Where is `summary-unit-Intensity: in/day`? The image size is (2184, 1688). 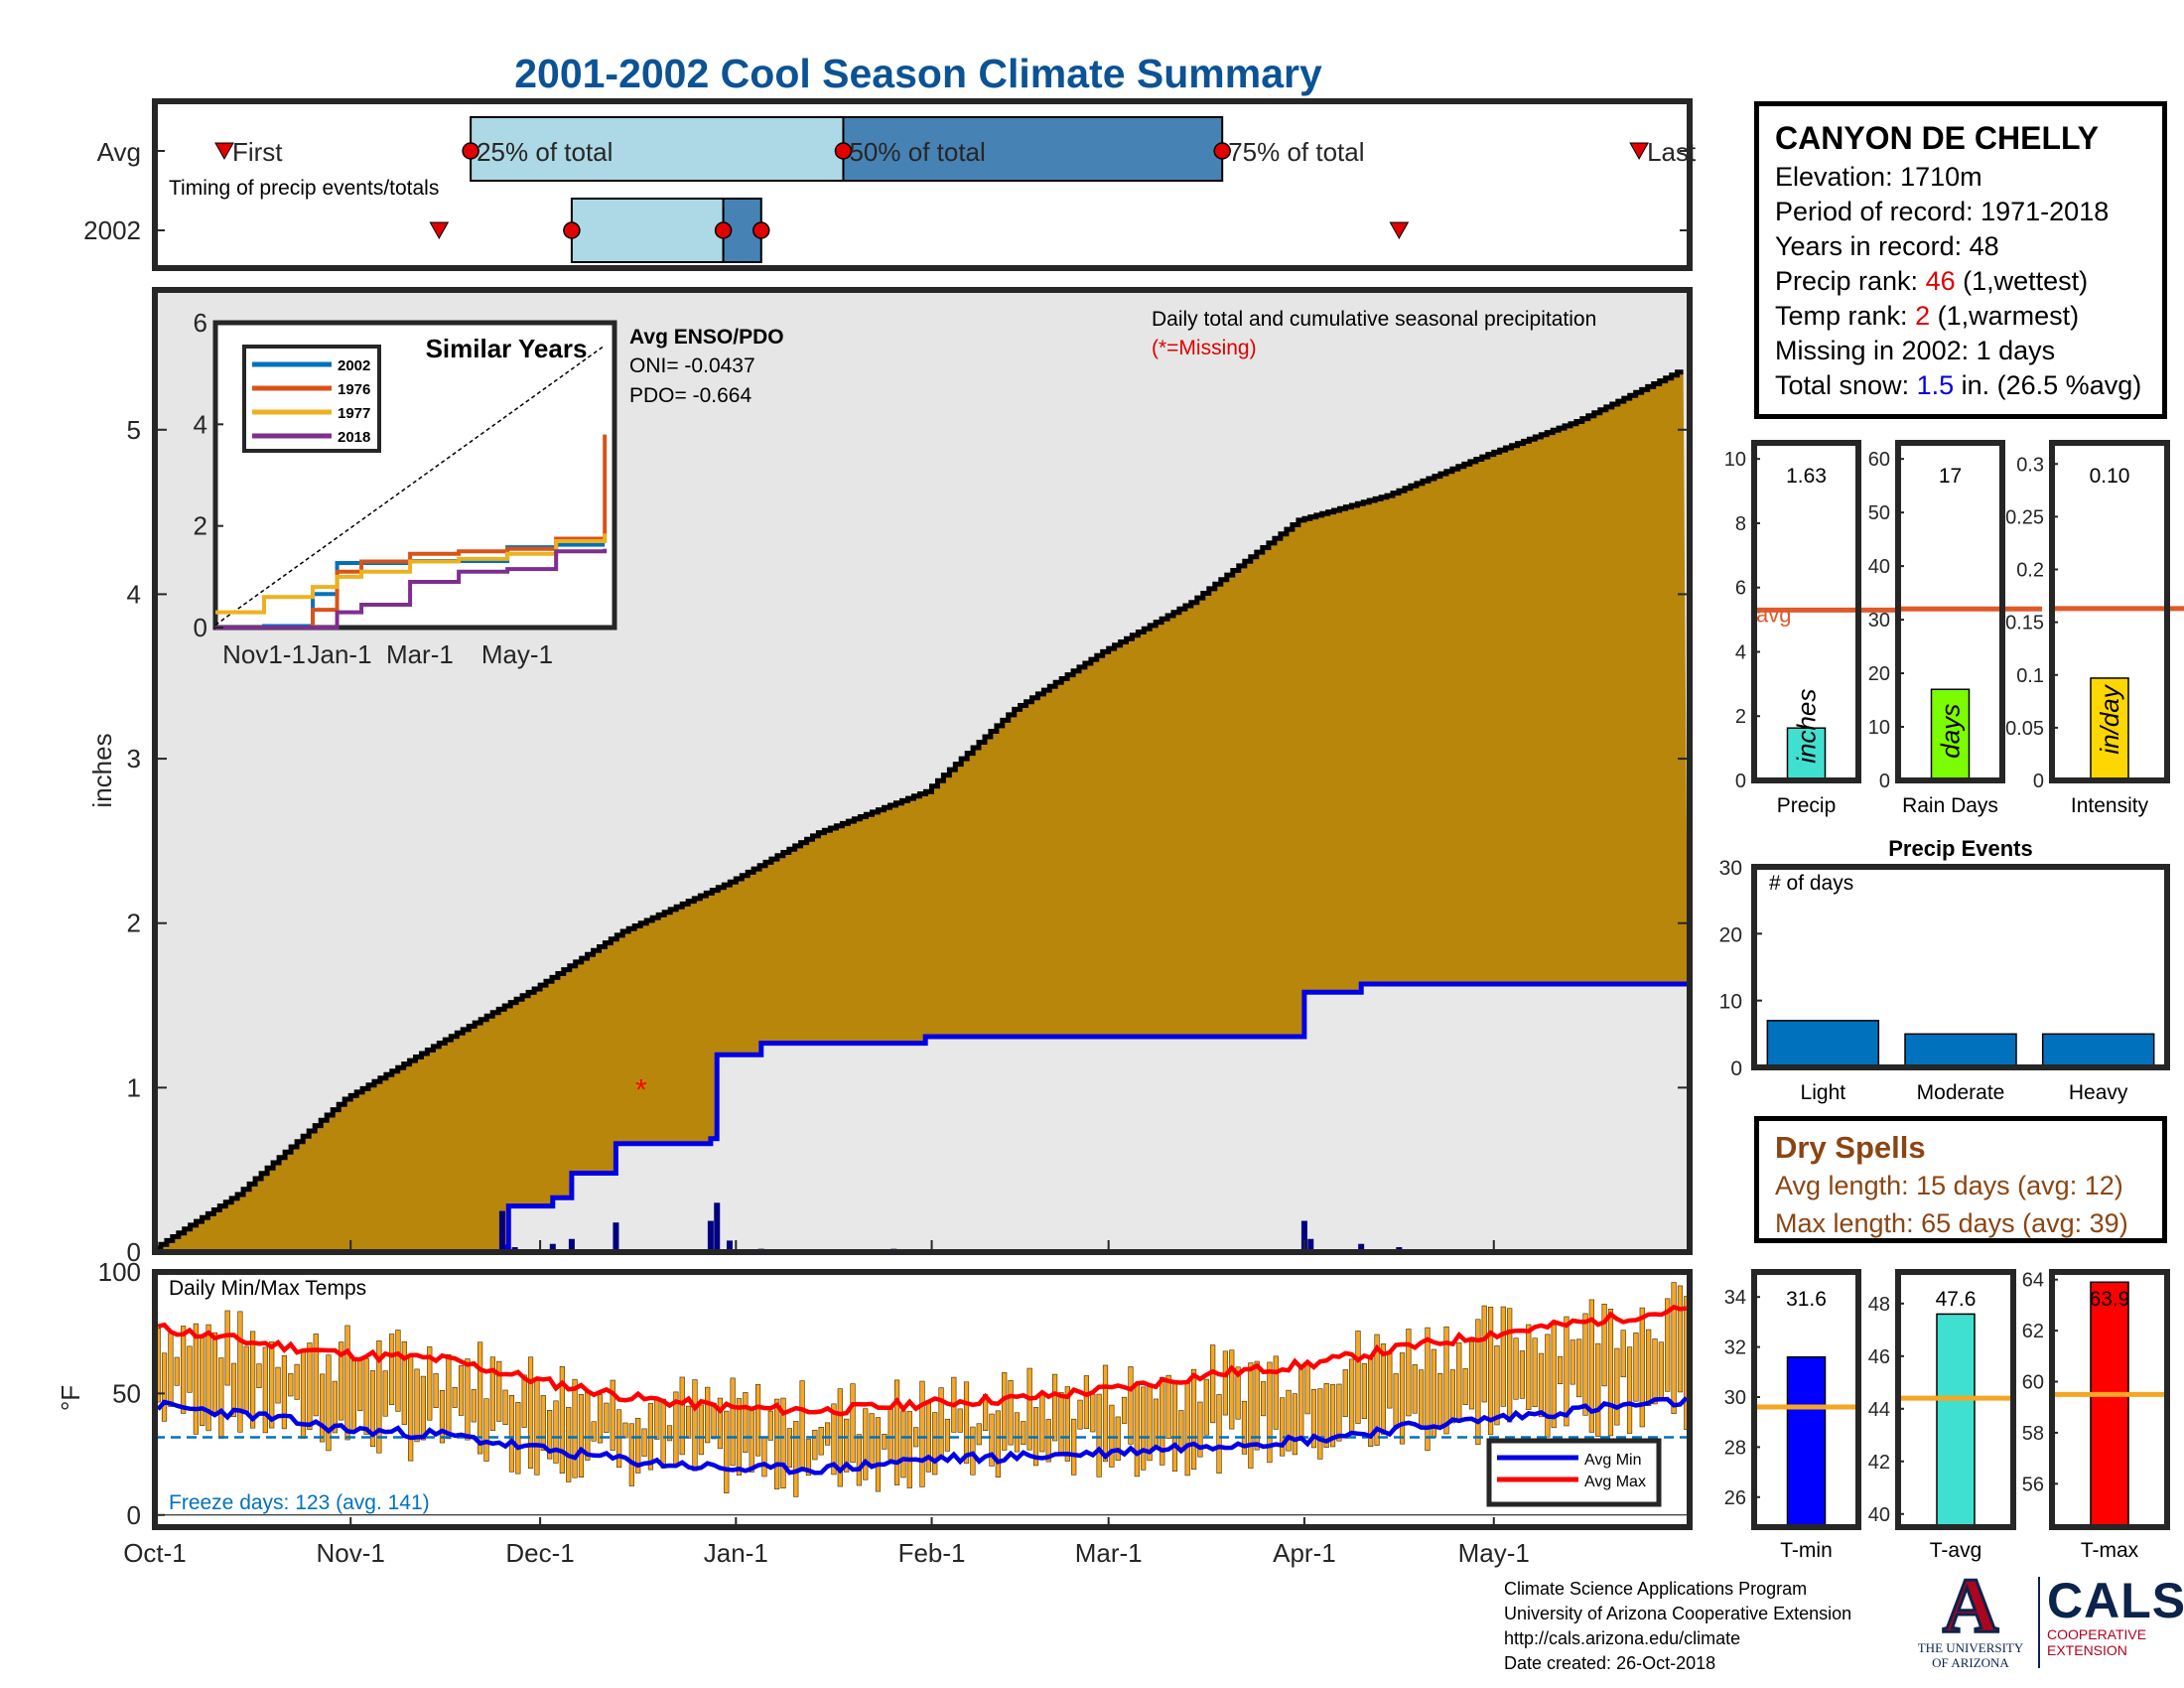 summary-unit-Intensity: in/day is located at coordinates (2109, 718).